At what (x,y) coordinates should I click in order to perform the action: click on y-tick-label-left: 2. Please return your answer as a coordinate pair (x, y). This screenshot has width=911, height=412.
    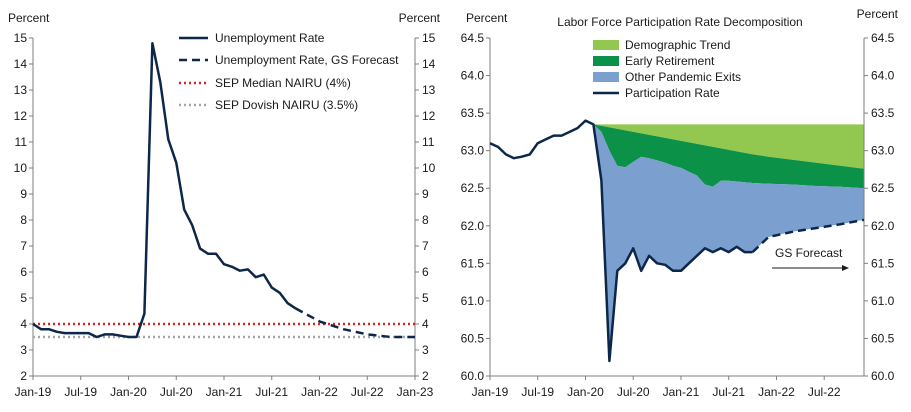
    Looking at the image, I should click on (23, 376).